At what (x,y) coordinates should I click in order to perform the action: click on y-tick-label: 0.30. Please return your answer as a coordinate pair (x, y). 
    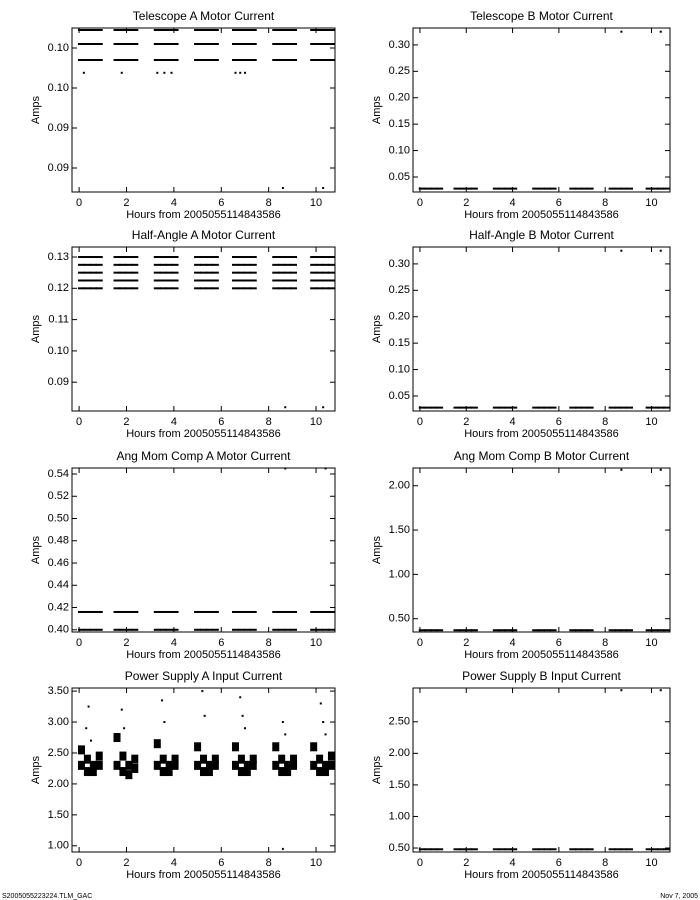
    Looking at the image, I should click on (399, 45).